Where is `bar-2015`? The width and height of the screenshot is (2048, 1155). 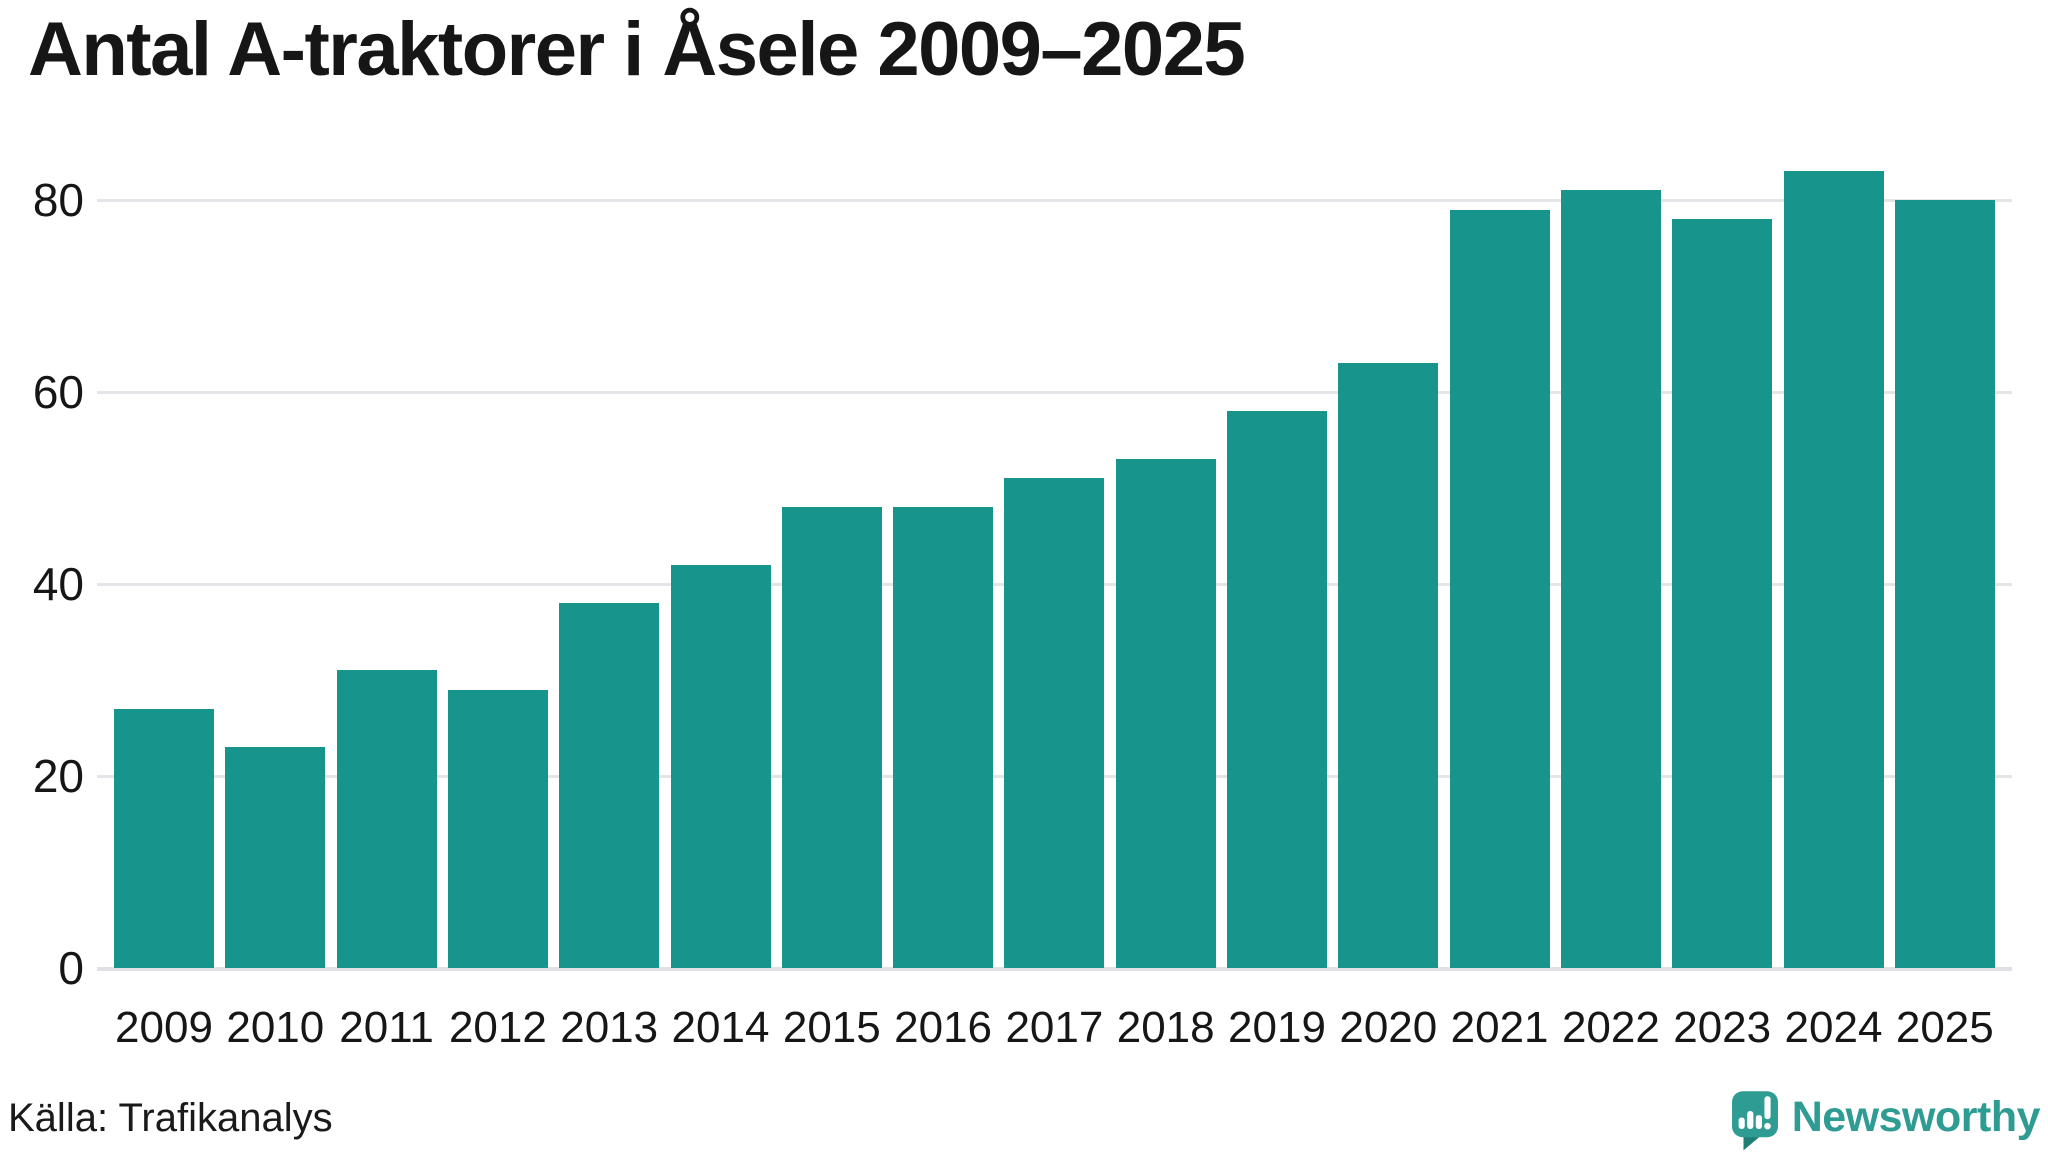 bar-2015 is located at coordinates (831, 737).